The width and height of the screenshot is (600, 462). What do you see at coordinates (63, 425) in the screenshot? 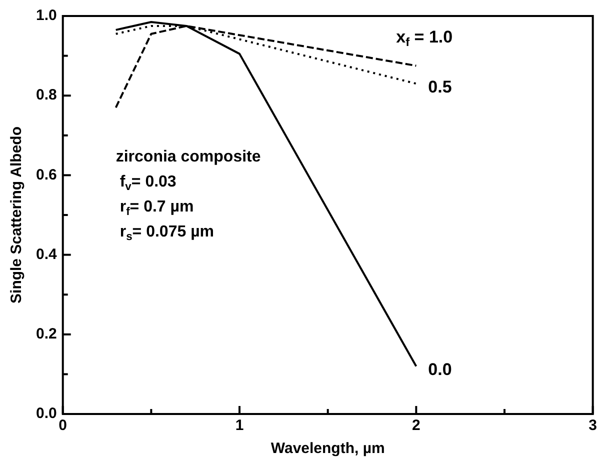
I see `x-tick-label: 0` at bounding box center [63, 425].